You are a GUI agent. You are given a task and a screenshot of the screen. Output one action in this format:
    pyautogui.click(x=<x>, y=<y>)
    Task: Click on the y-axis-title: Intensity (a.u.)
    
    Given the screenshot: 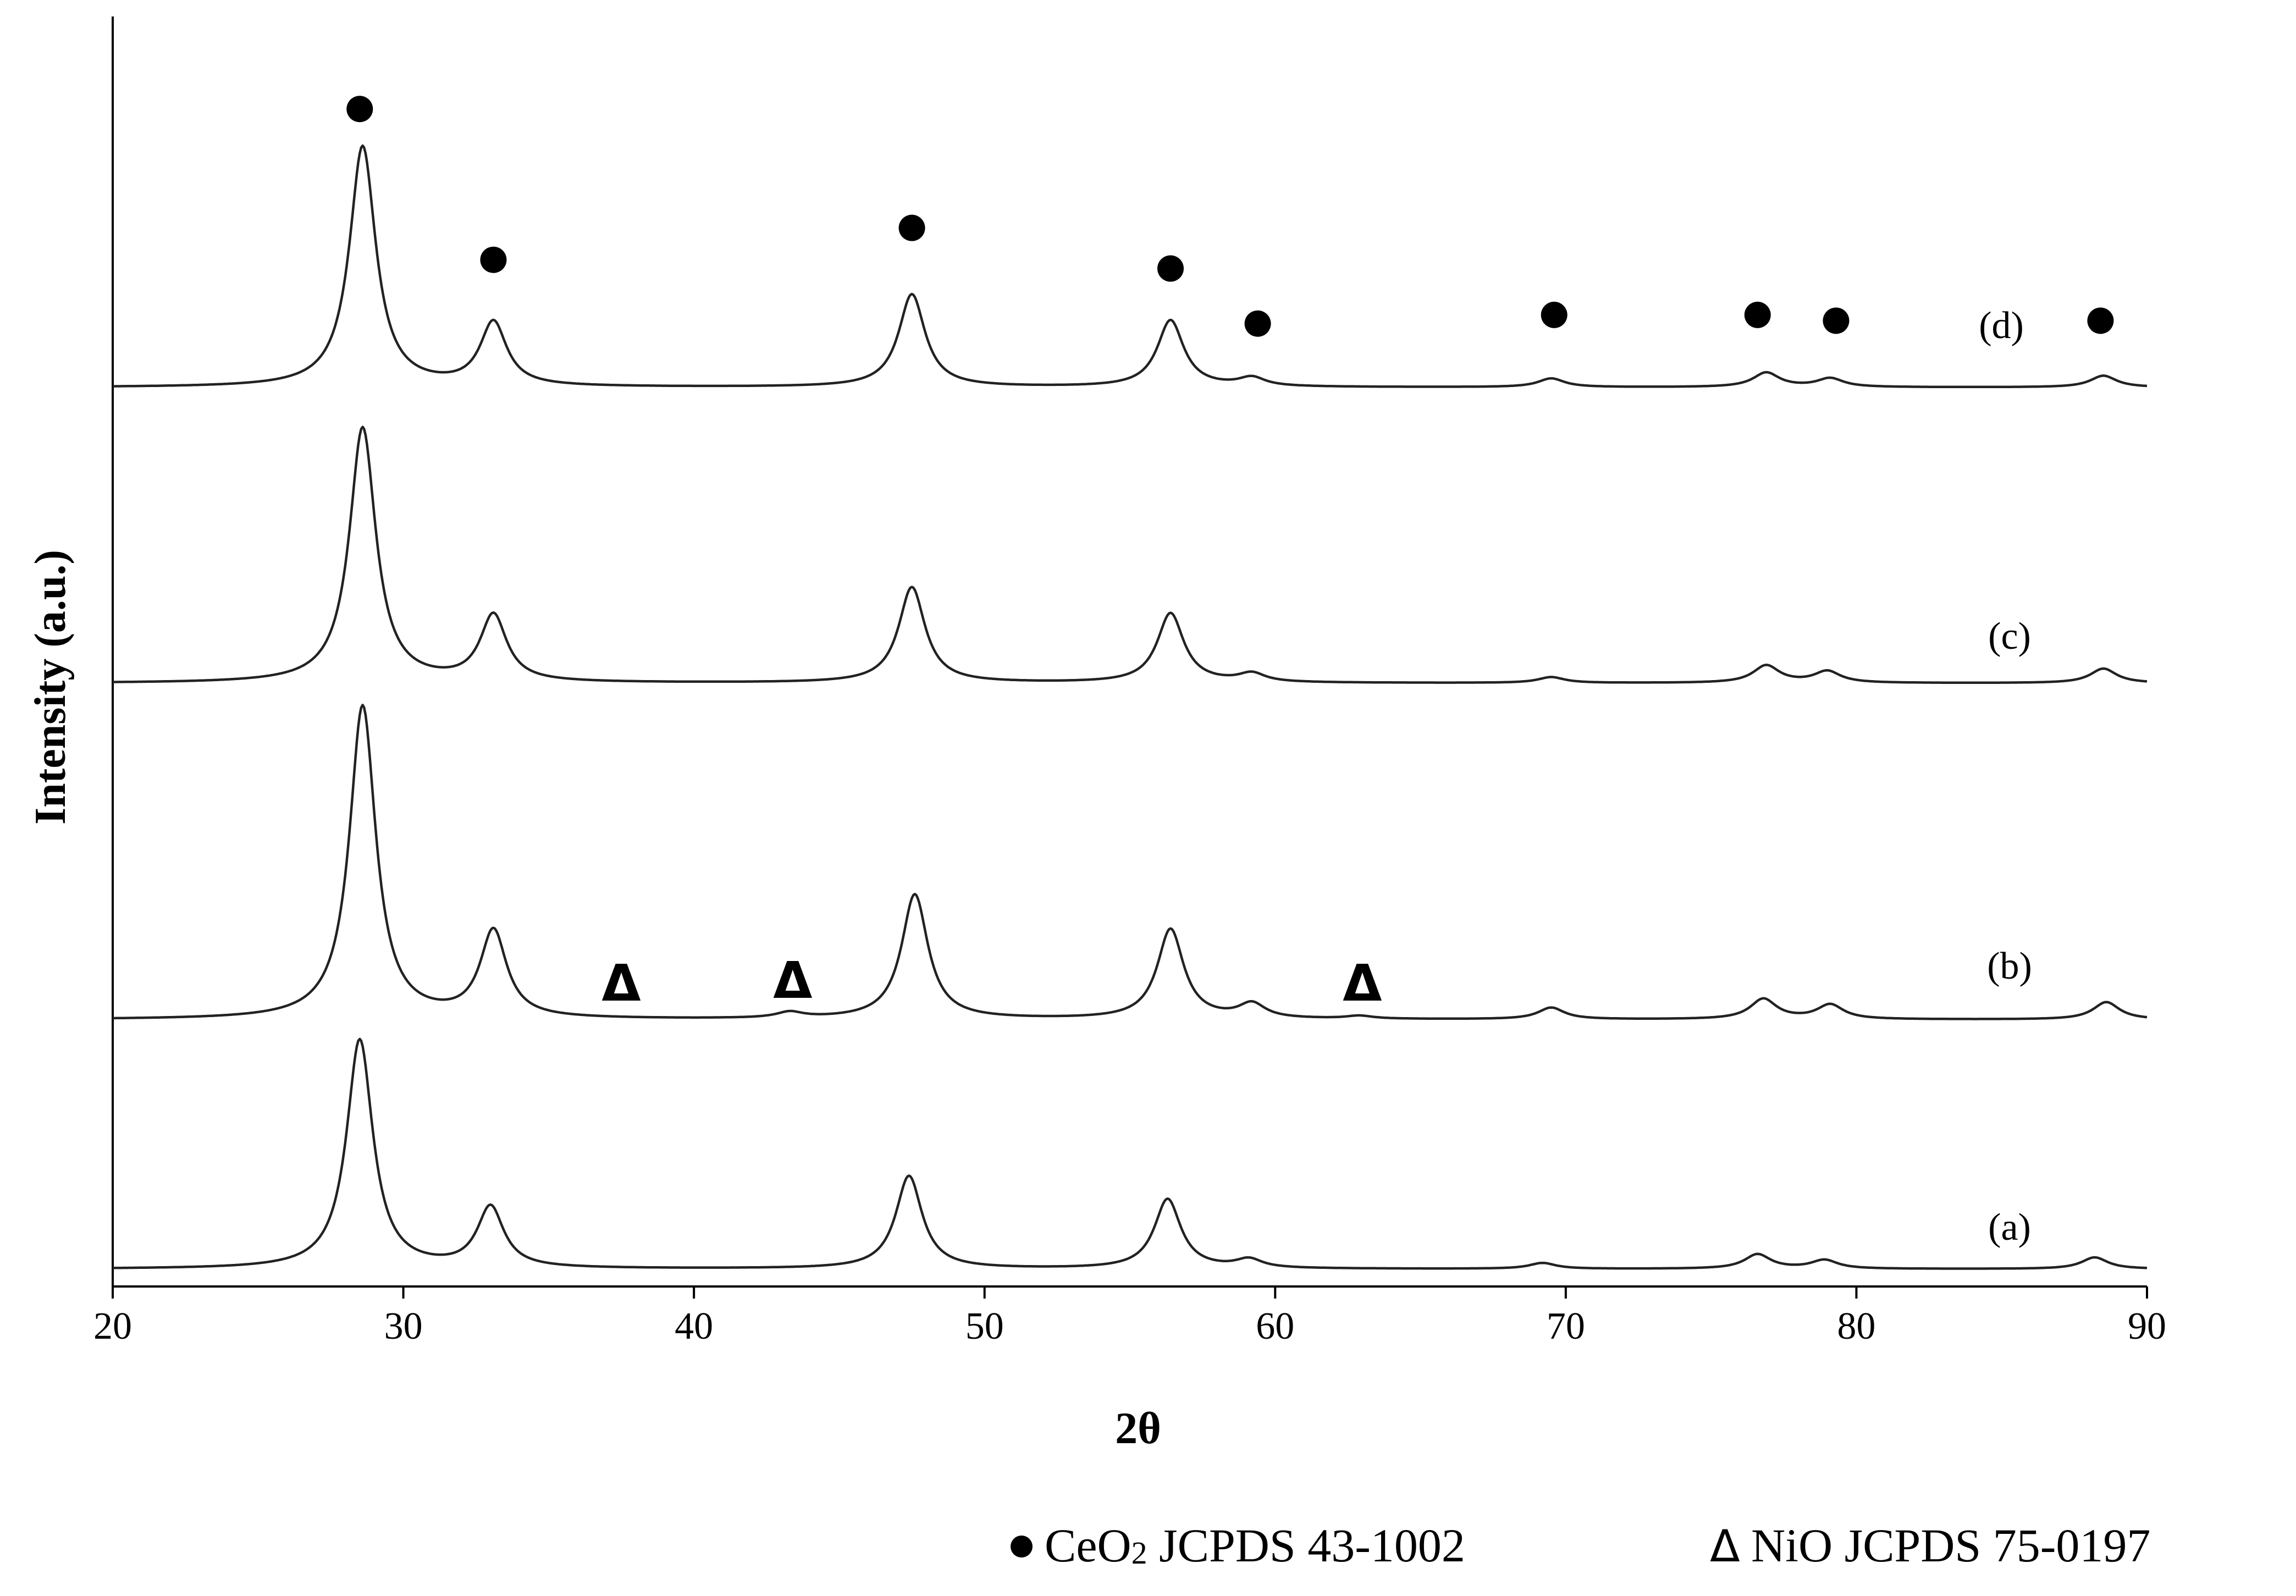 What is the action you would take?
    pyautogui.click(x=50, y=688)
    